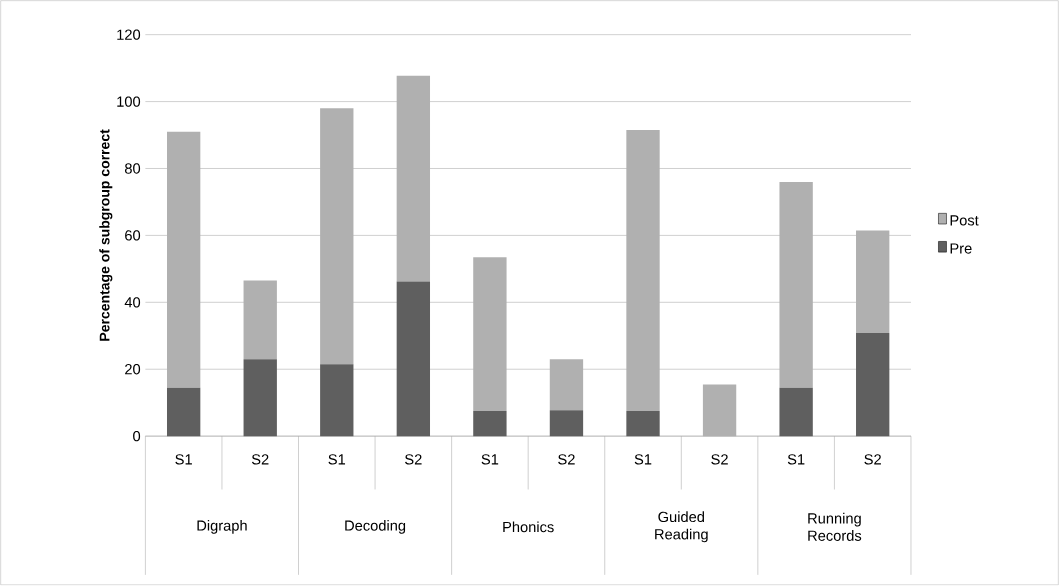 This screenshot has width=1059, height=586. What do you see at coordinates (835, 527) in the screenshot?
I see `text: Running Records` at bounding box center [835, 527].